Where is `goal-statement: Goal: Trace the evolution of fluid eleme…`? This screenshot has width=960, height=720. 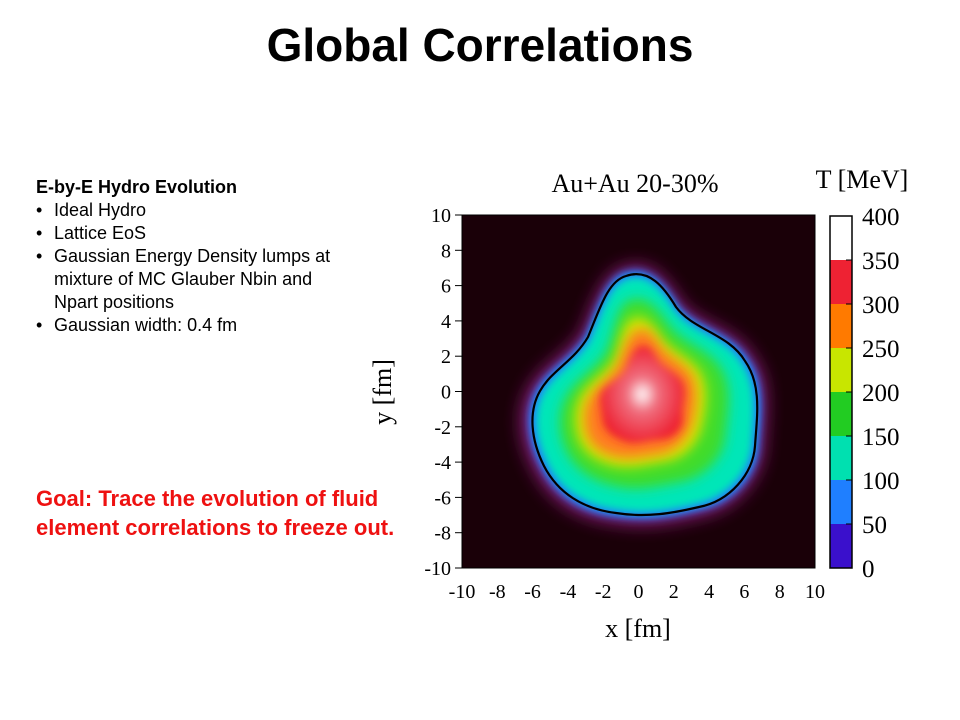
goal-statement: Goal: Trace the evolution of fluid eleme… is located at coordinates (215, 513).